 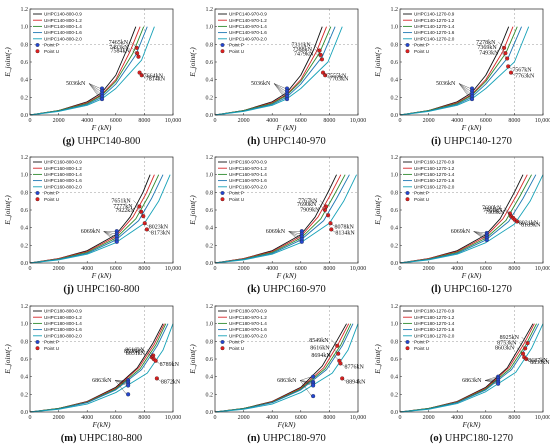 What do you see at coordinates (159, 227) in the screenshot?
I see `annotation-label: 8023kN` at bounding box center [159, 227].